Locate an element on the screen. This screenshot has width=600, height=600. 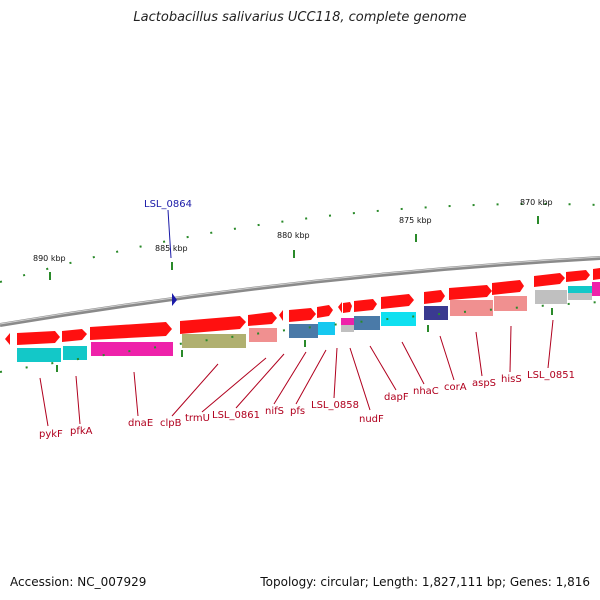
reverse-strand-genes is located at coordinates (308, 322).